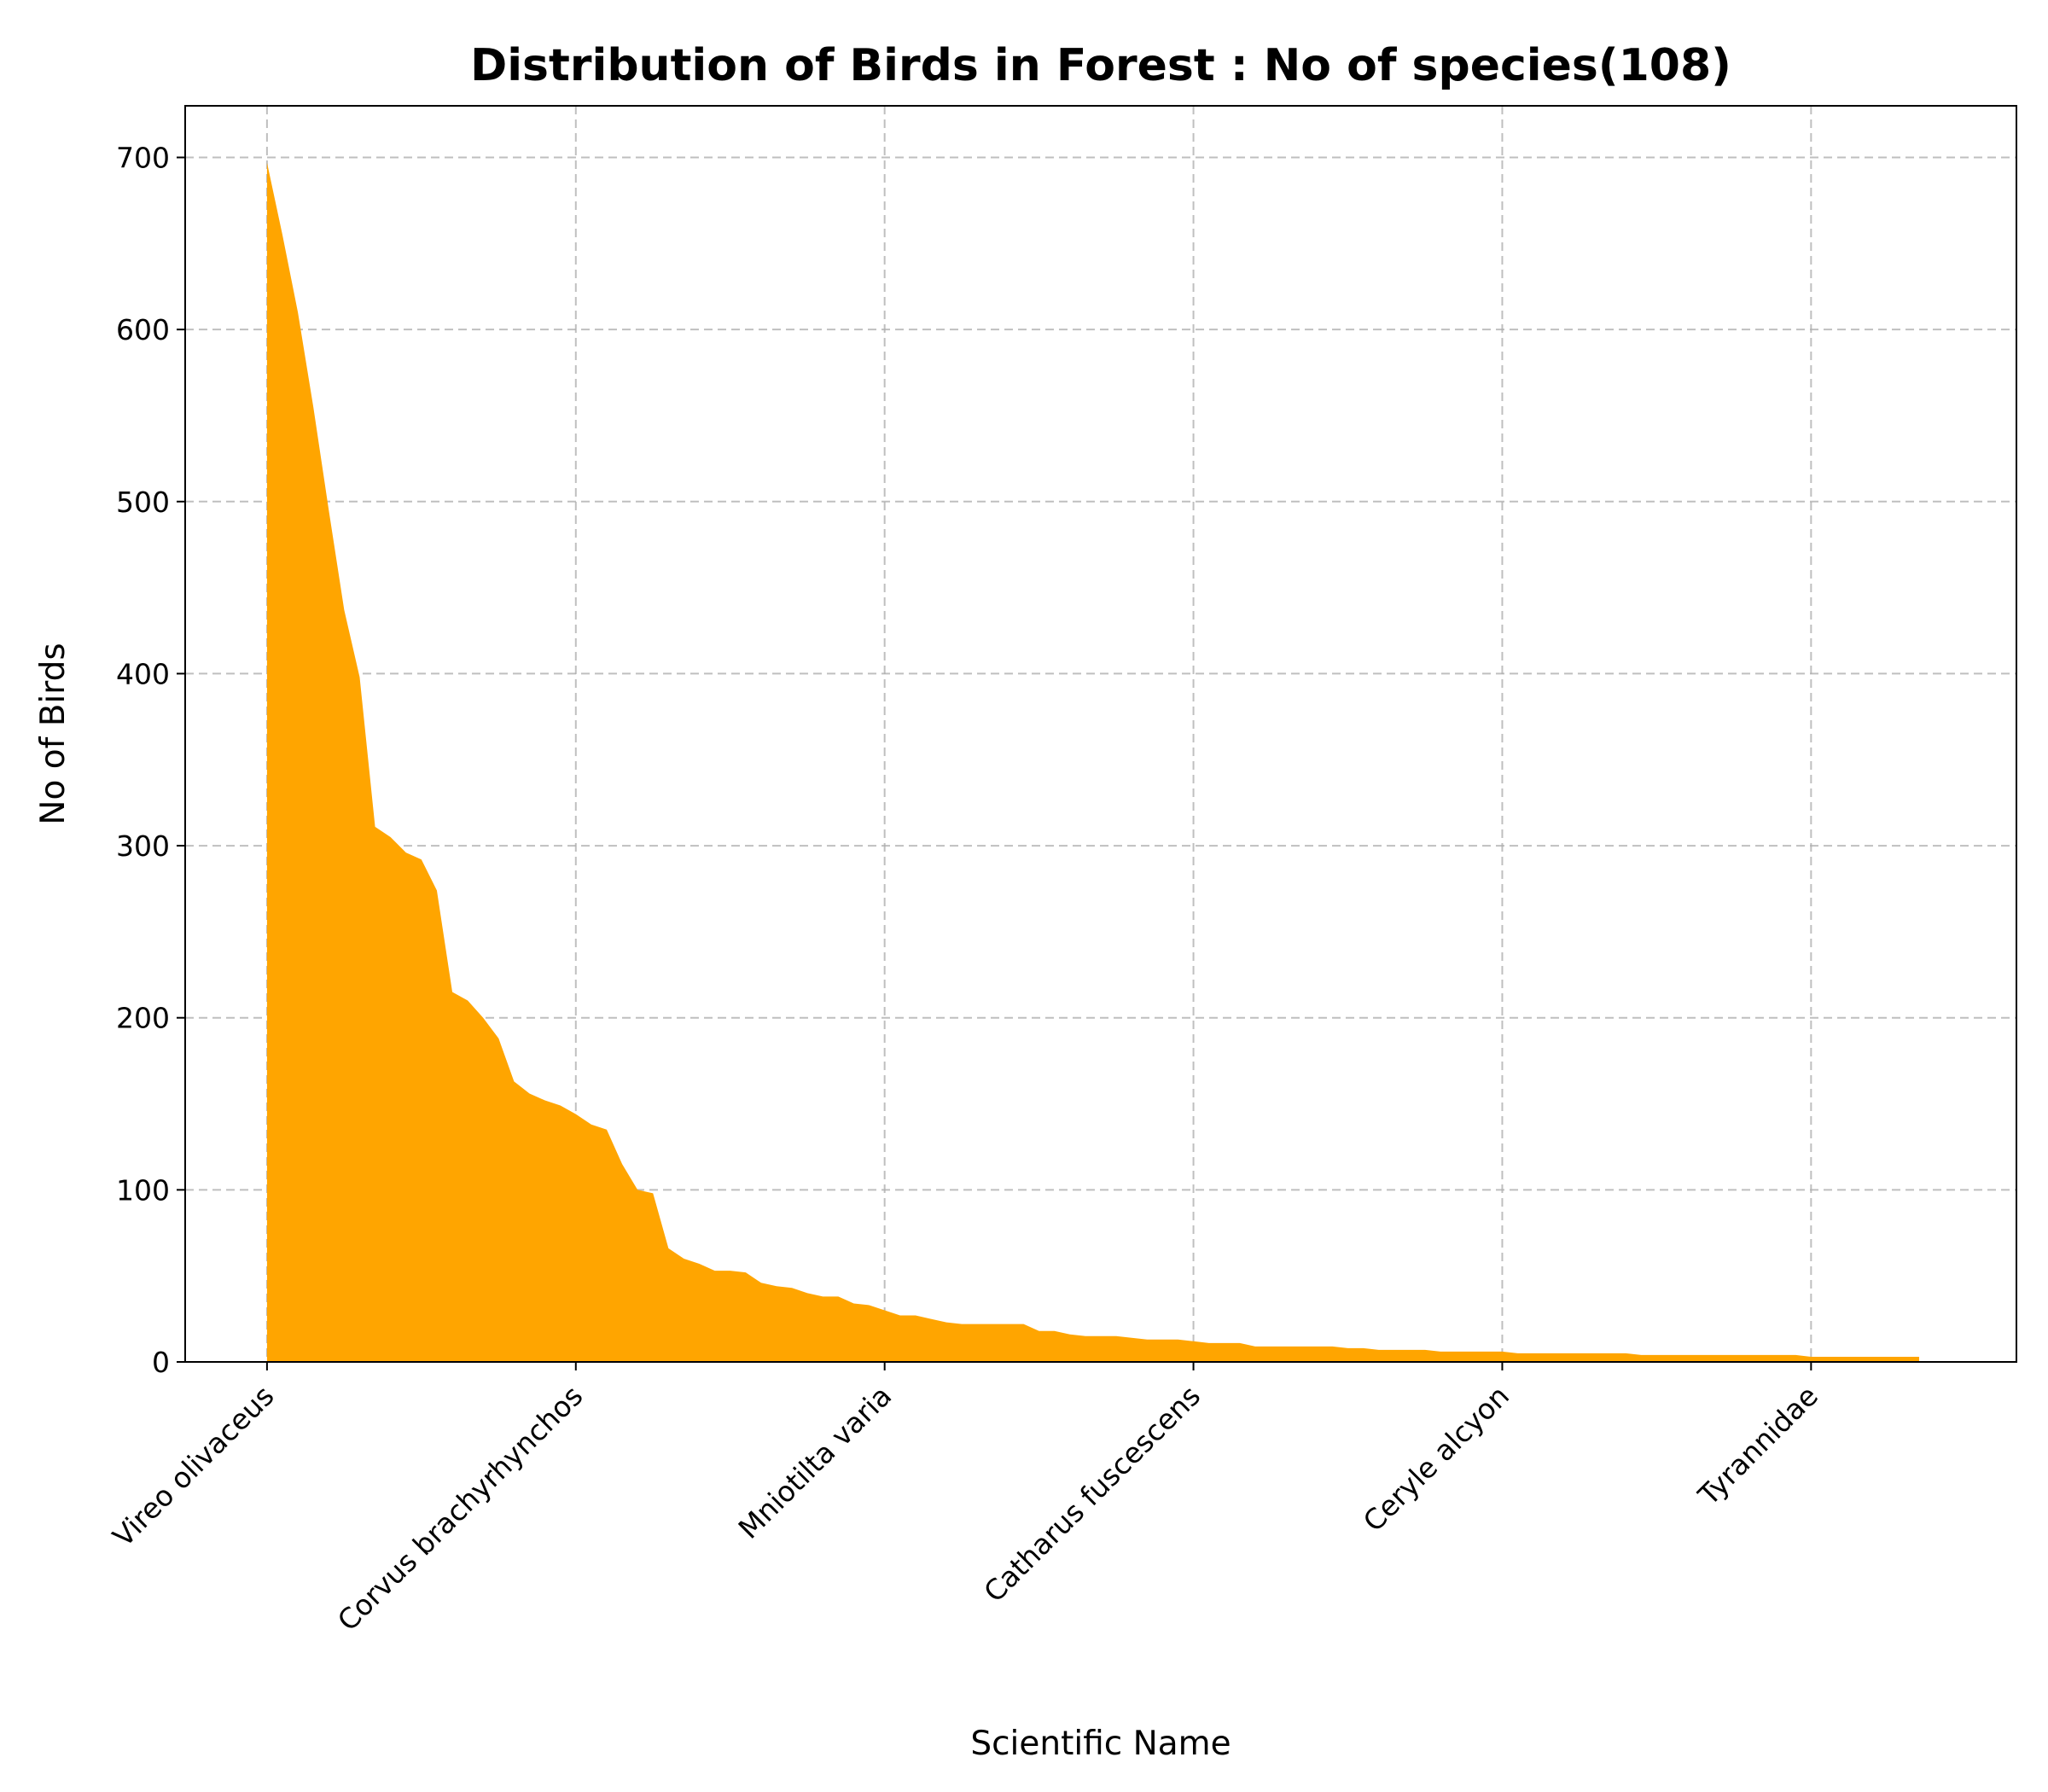 Image resolution: width=2048 pixels, height=1792 pixels. Describe the element at coordinates (143, 157) in the screenshot. I see `y-tick-label: 700` at that location.